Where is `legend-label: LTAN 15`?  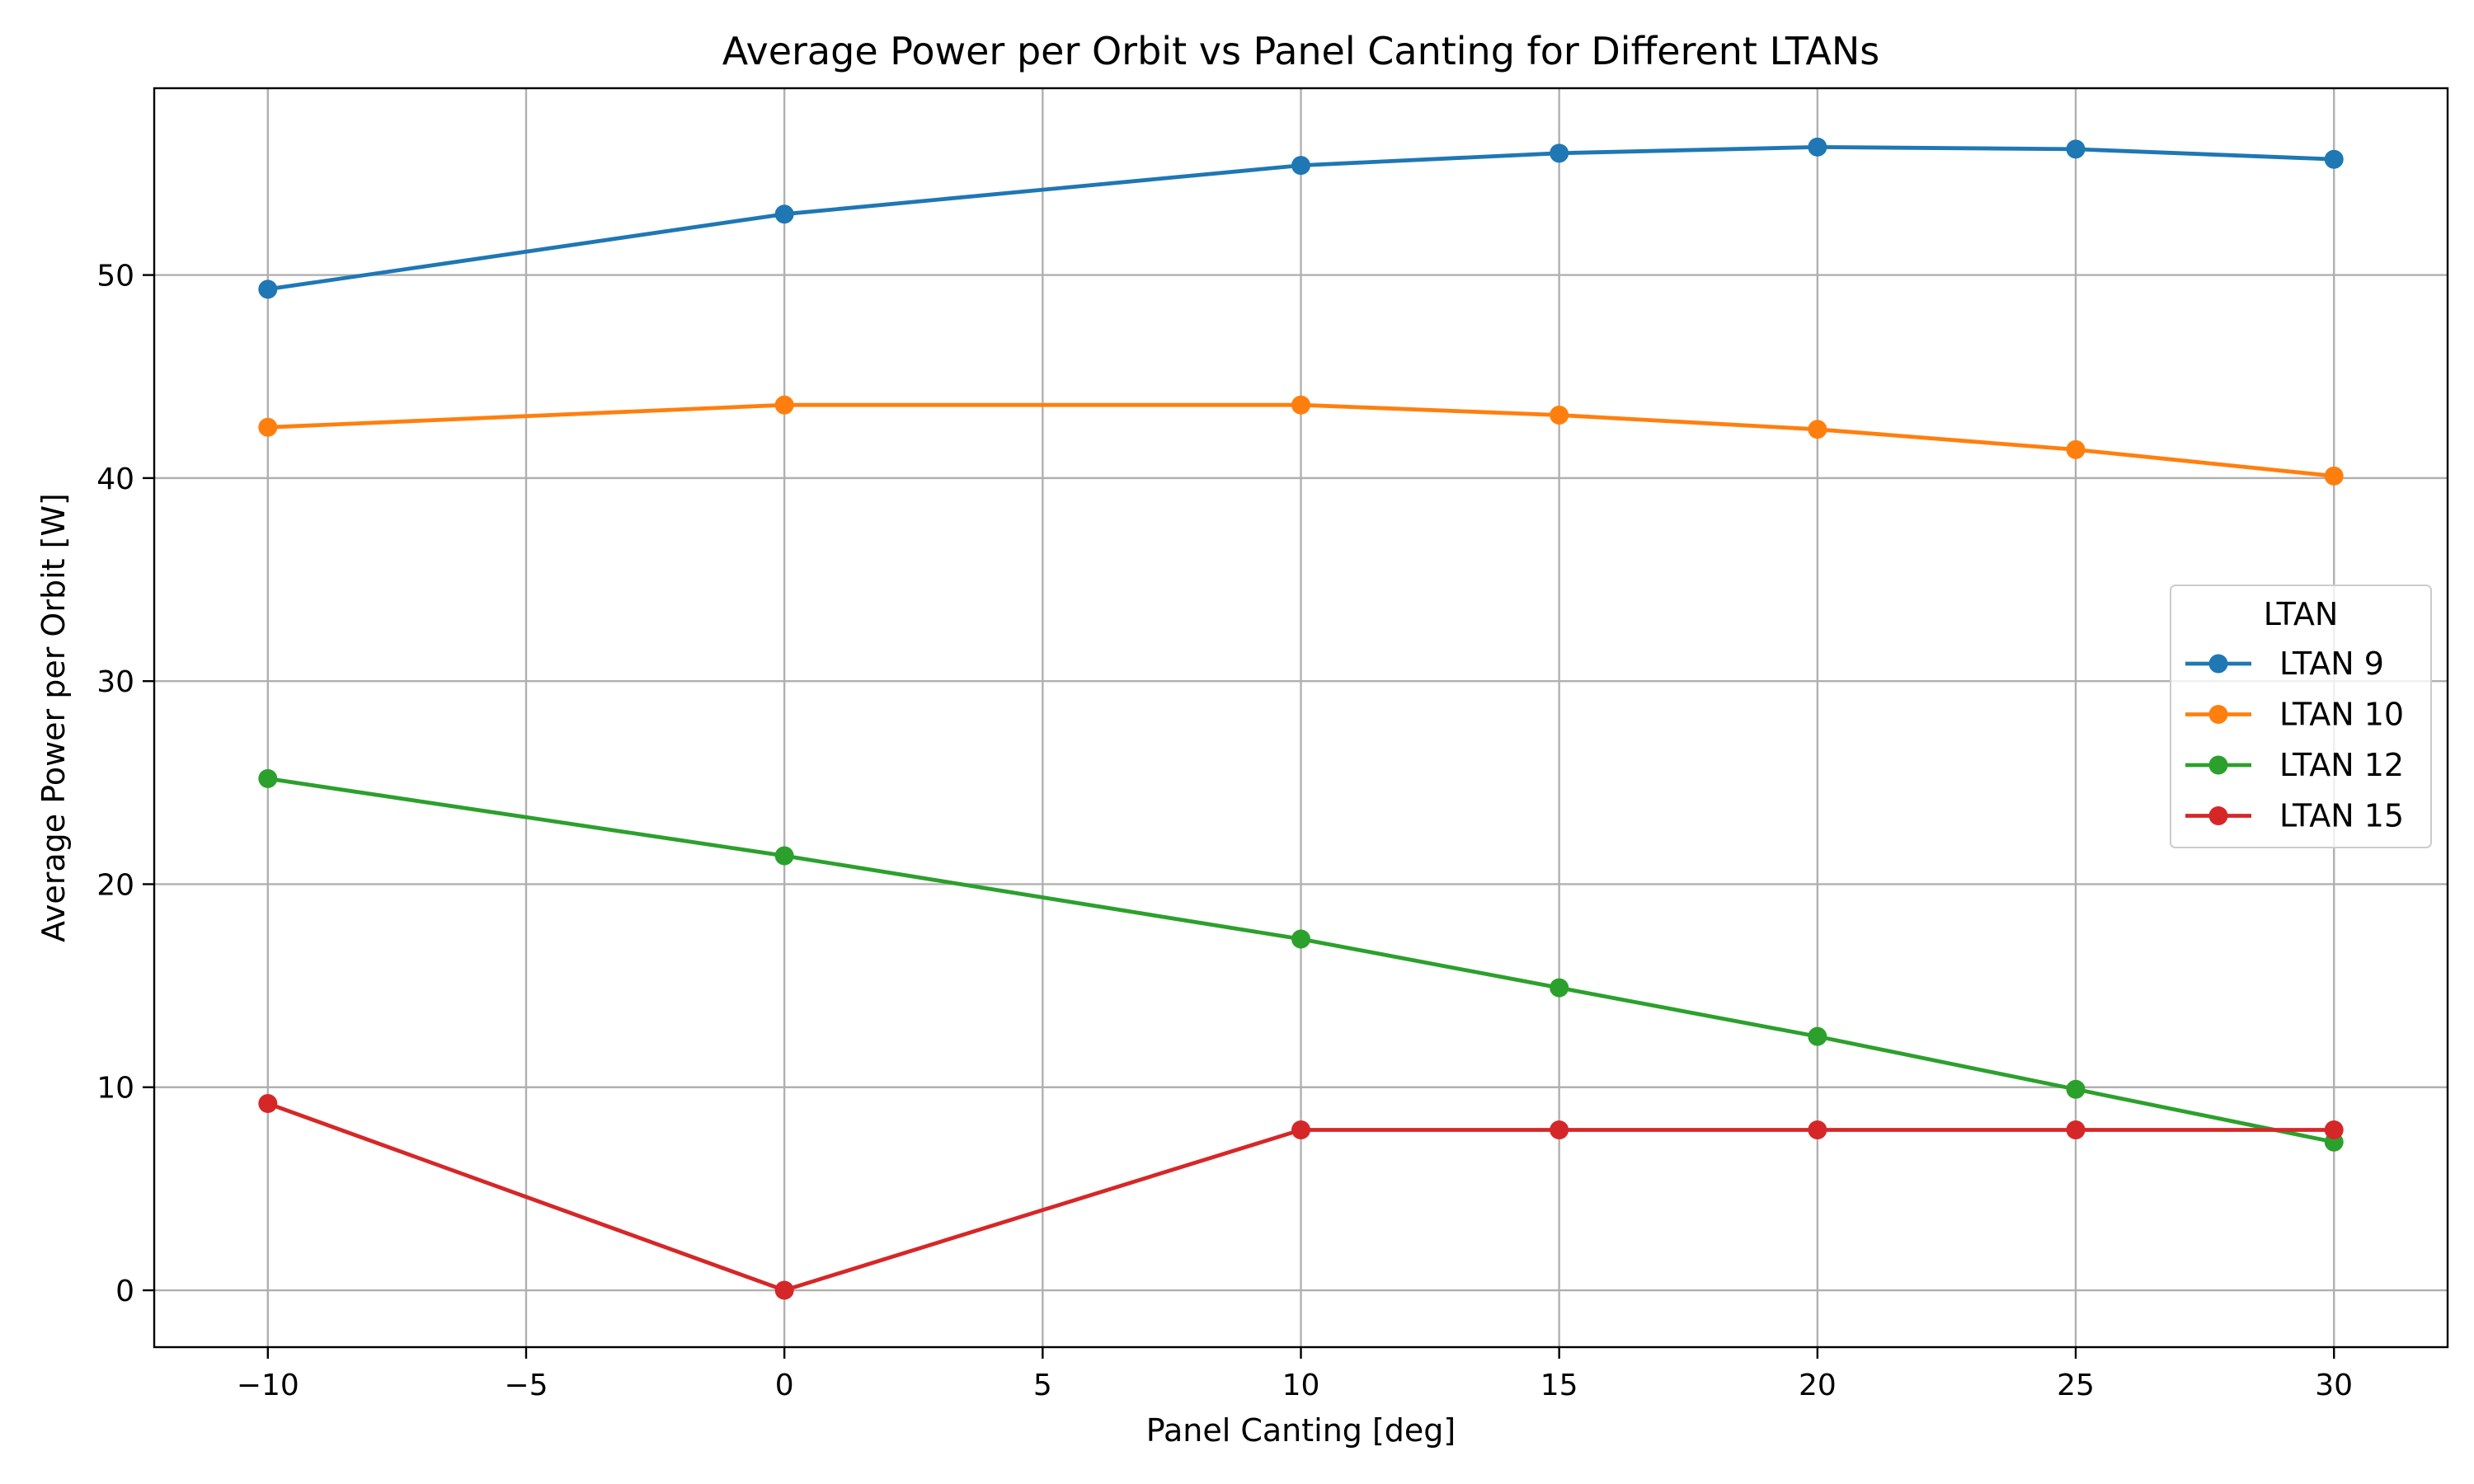
legend-label: LTAN 15 is located at coordinates (2341, 816).